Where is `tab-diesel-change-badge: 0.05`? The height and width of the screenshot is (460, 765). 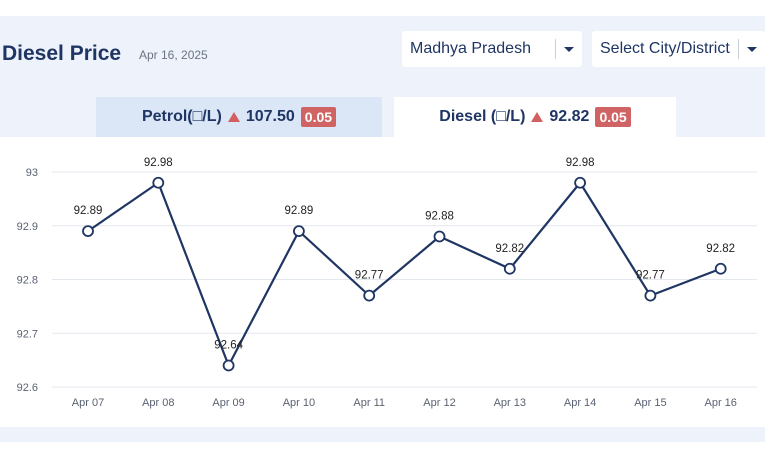 tab-diesel-change-badge: 0.05 is located at coordinates (613, 117).